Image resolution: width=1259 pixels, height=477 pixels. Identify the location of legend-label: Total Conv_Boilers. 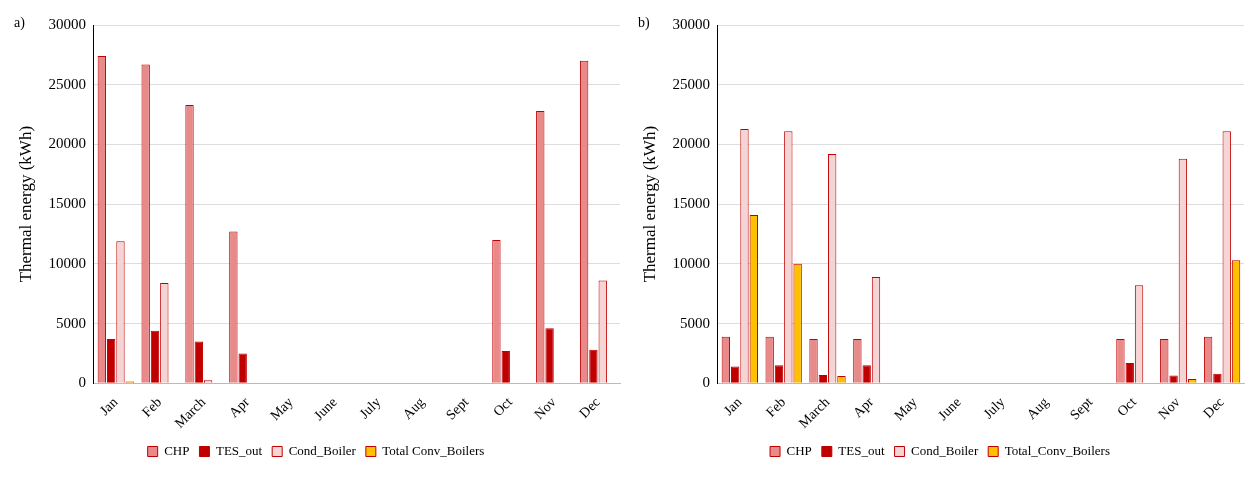
(433, 450).